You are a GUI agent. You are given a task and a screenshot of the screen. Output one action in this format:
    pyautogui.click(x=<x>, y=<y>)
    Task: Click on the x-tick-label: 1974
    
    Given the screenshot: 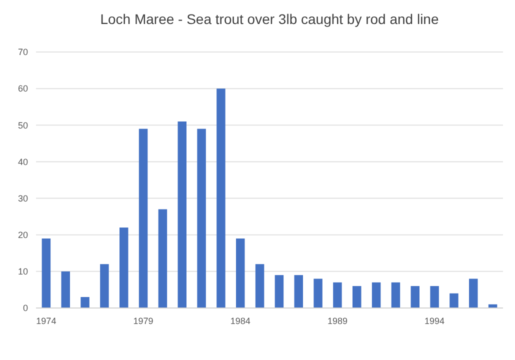 What is the action you would take?
    pyautogui.click(x=46, y=321)
    